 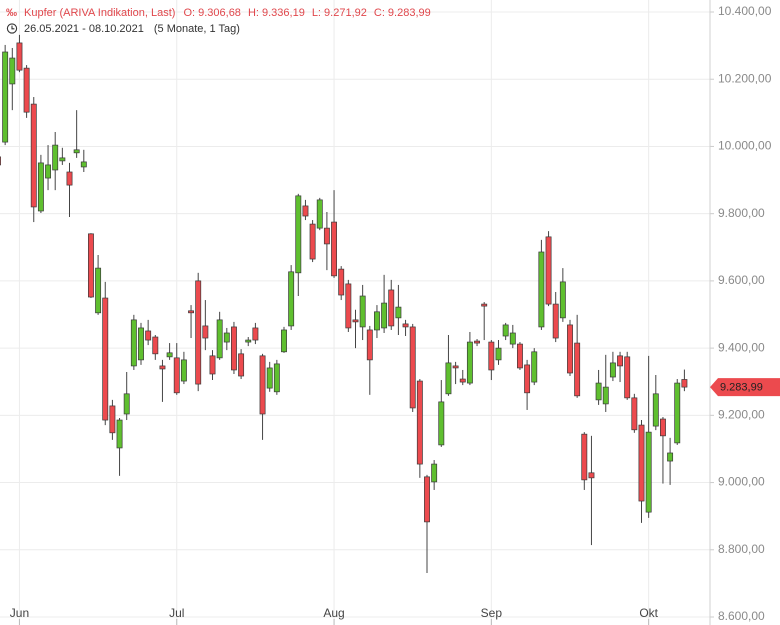 What do you see at coordinates (648, 613) in the screenshot?
I see `x-tick-label: Okt` at bounding box center [648, 613].